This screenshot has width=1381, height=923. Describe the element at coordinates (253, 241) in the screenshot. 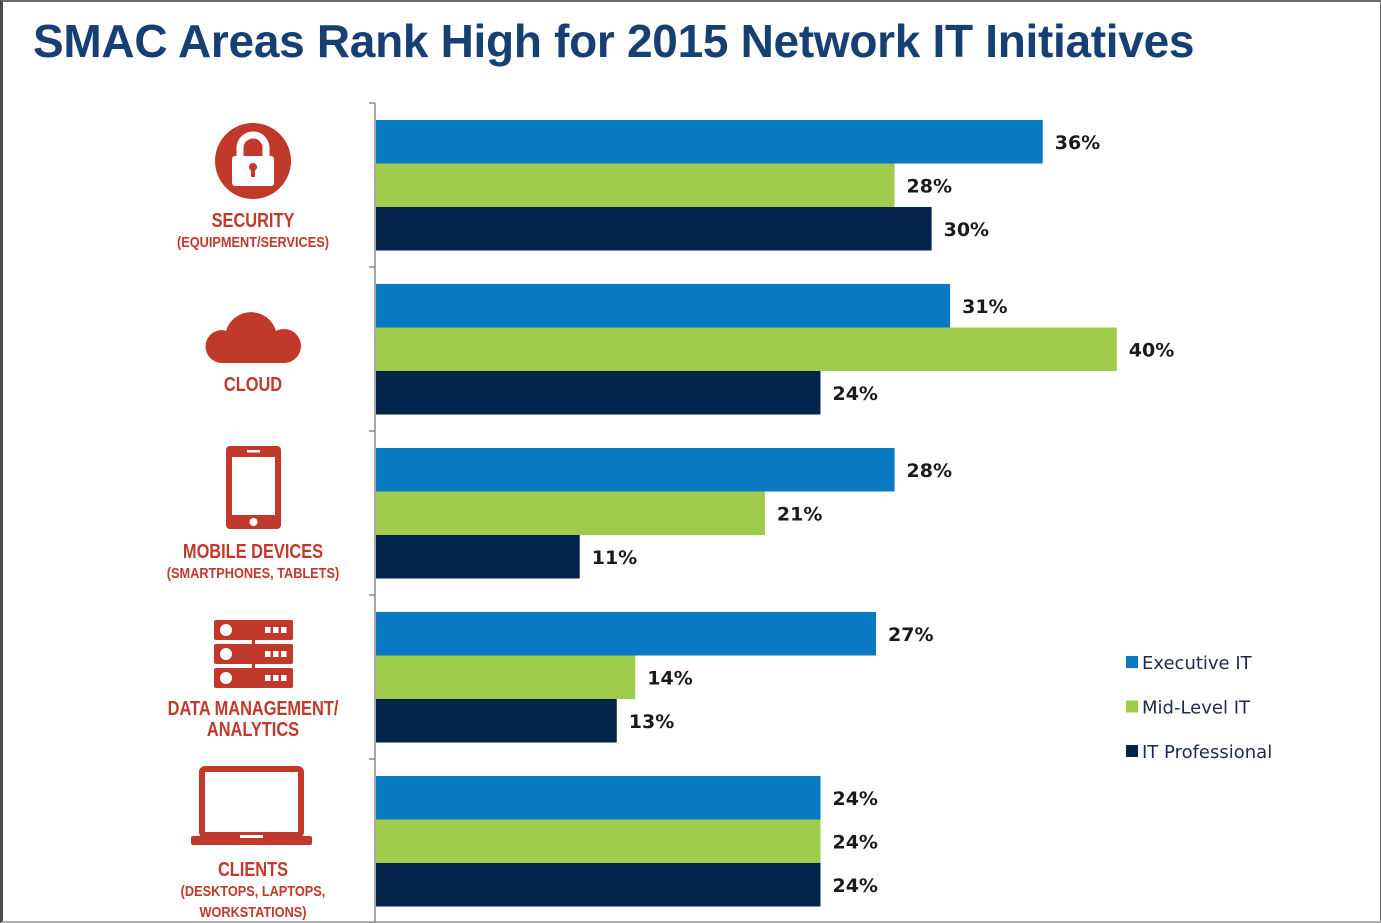

I see `category-sublabel: (EQUIPMENT/SERVICES)` at that location.